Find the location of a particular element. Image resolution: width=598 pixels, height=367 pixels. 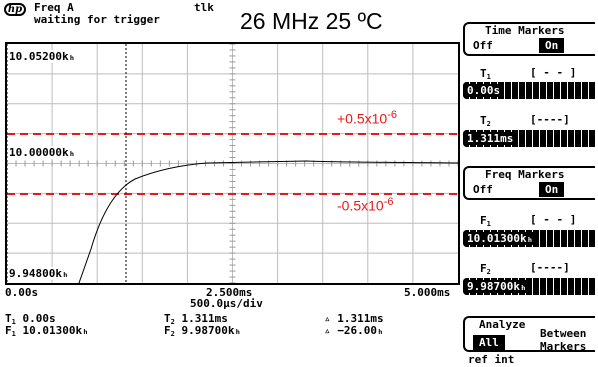

t2-range-bracket: [----] is located at coordinates (550, 119).